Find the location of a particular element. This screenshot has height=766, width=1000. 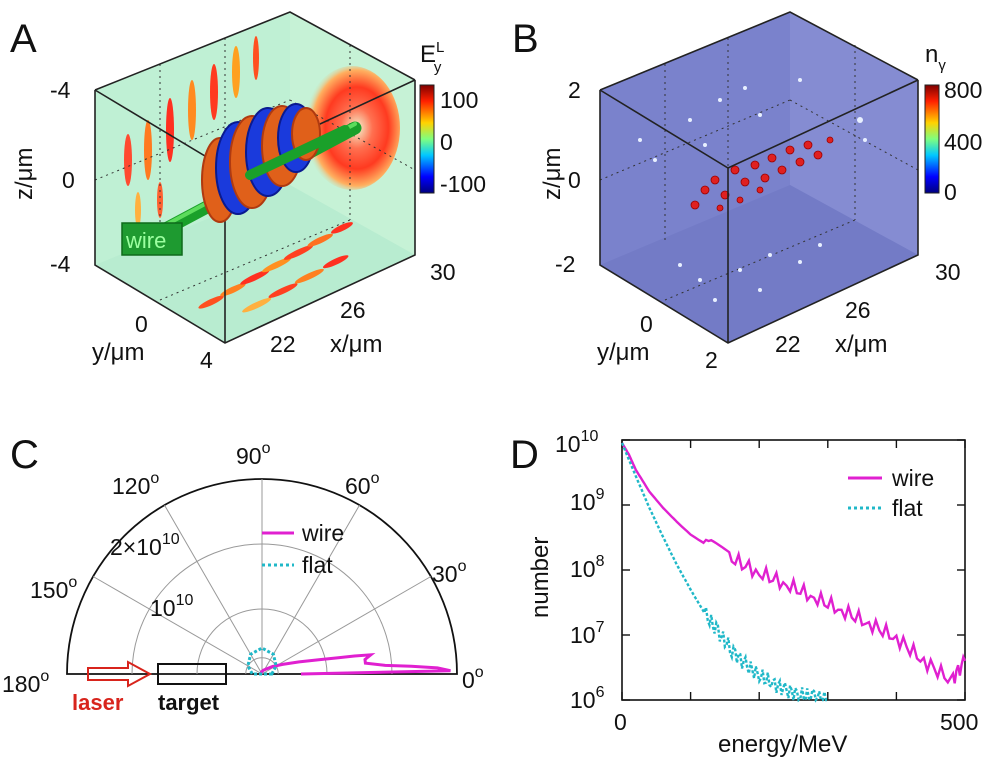

panel-a-floor is located at coordinates (255, 264).